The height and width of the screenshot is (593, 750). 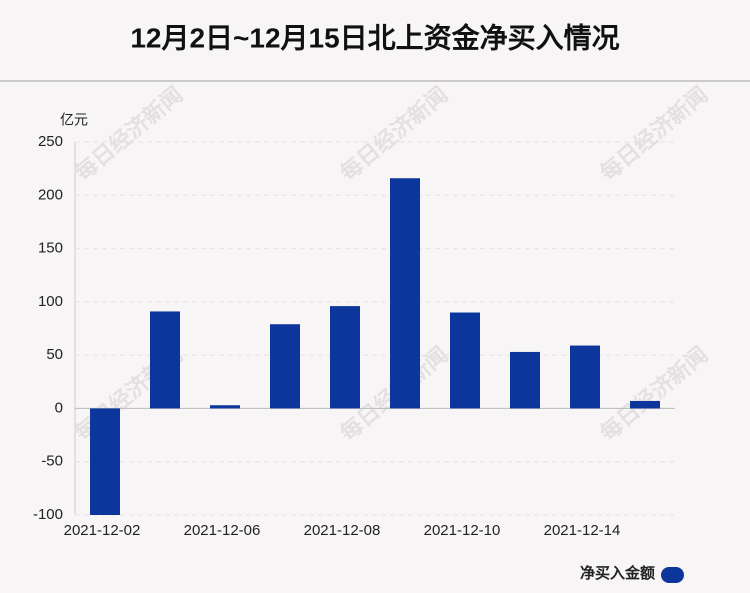 I want to click on y-tick-label: 250, so click(x=50, y=141).